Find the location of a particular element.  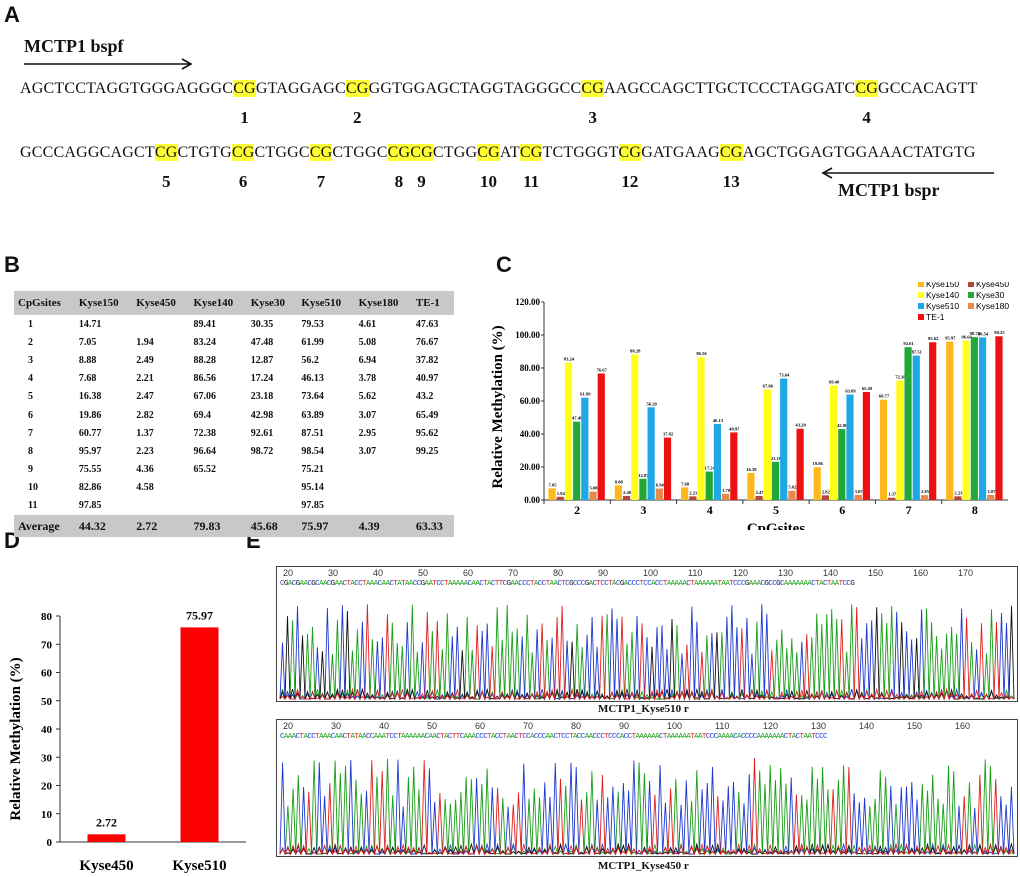

table-cell: 95.14 is located at coordinates (312, 488).